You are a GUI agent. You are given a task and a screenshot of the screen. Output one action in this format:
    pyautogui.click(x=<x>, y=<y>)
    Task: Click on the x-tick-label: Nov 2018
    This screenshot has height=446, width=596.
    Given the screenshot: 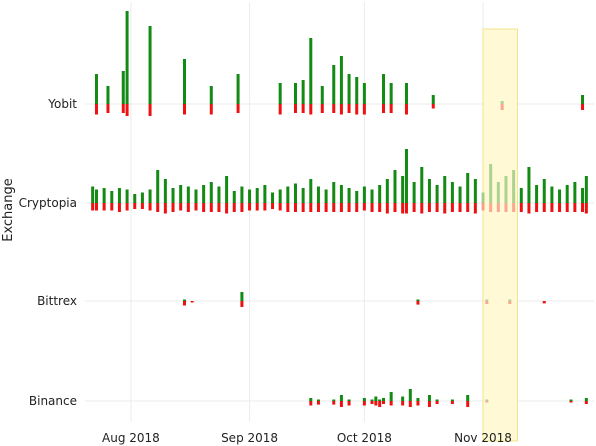 What is the action you would take?
    pyautogui.click(x=483, y=438)
    